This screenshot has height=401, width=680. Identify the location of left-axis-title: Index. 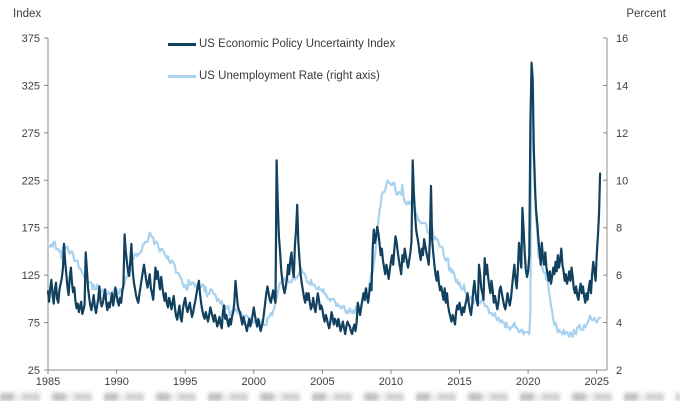
(27, 14).